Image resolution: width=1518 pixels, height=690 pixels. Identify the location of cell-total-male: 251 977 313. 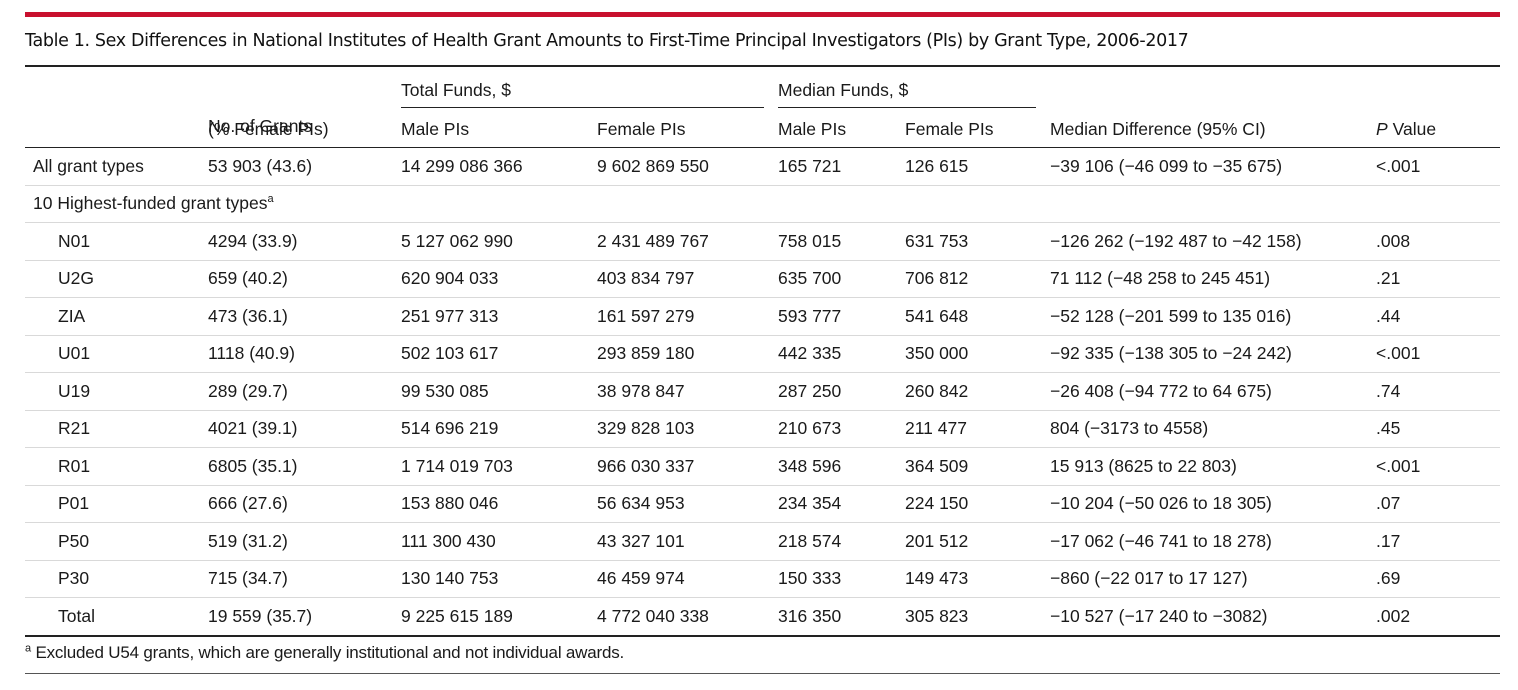
(499, 316).